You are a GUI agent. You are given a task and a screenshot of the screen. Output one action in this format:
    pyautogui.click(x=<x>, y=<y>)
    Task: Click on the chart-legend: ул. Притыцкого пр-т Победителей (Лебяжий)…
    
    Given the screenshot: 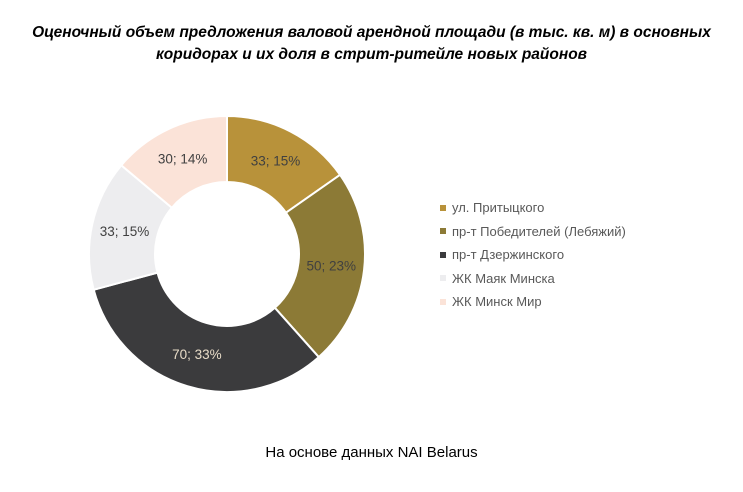 What is the action you would take?
    pyautogui.click(x=533, y=255)
    